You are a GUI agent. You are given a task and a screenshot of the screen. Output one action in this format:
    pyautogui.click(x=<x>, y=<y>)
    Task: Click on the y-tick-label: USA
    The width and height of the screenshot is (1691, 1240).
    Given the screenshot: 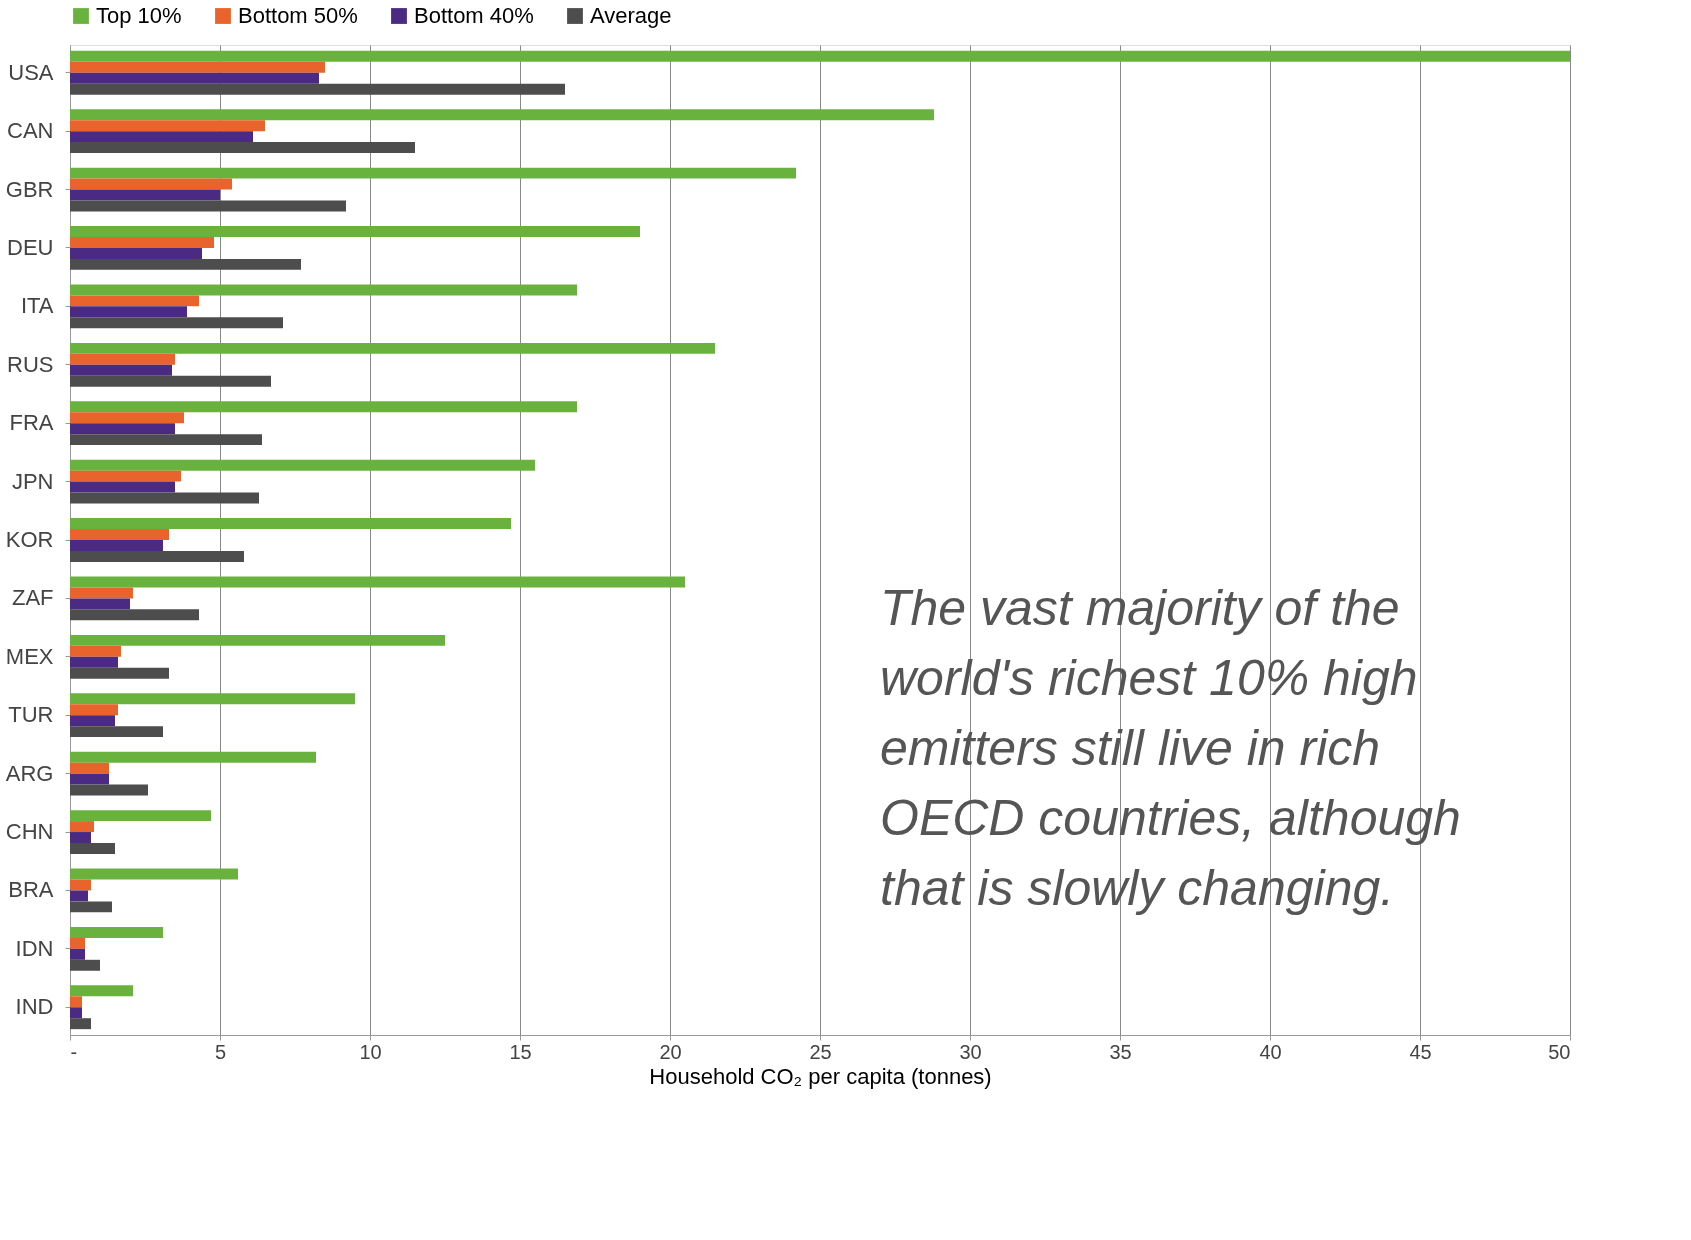 What is the action you would take?
    pyautogui.click(x=31, y=72)
    